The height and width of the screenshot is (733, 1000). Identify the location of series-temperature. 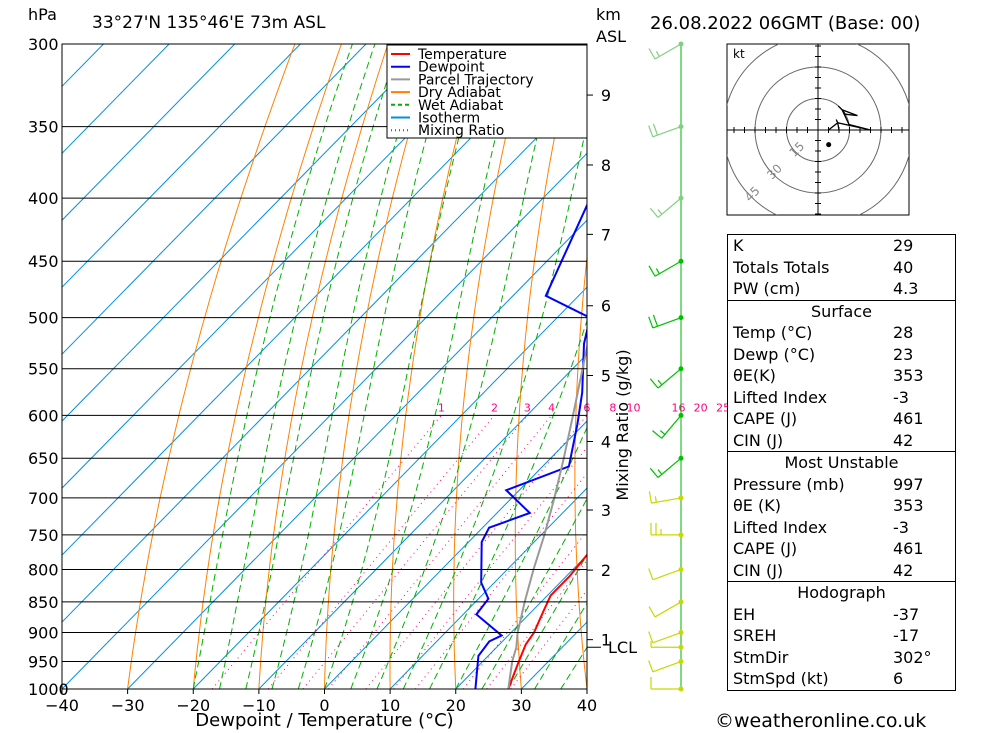
(547, 621).